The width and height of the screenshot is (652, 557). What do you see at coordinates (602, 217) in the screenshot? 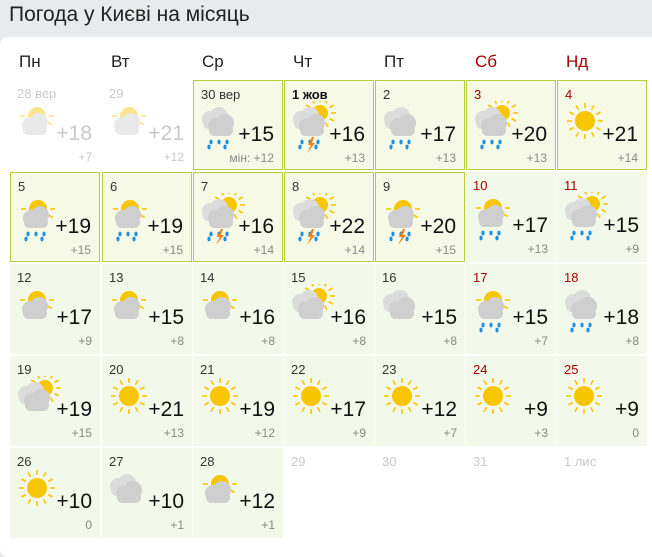
I see `day-cell: 11 +15 +9` at bounding box center [602, 217].